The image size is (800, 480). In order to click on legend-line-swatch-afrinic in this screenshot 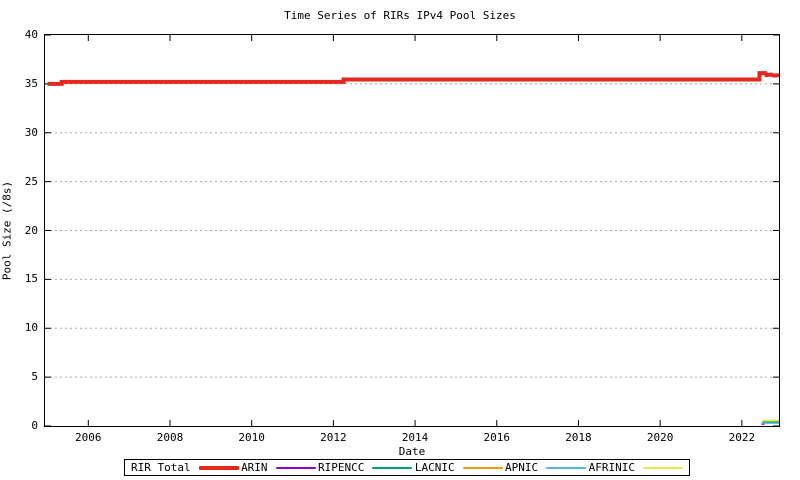, I will do `click(662, 467)`.